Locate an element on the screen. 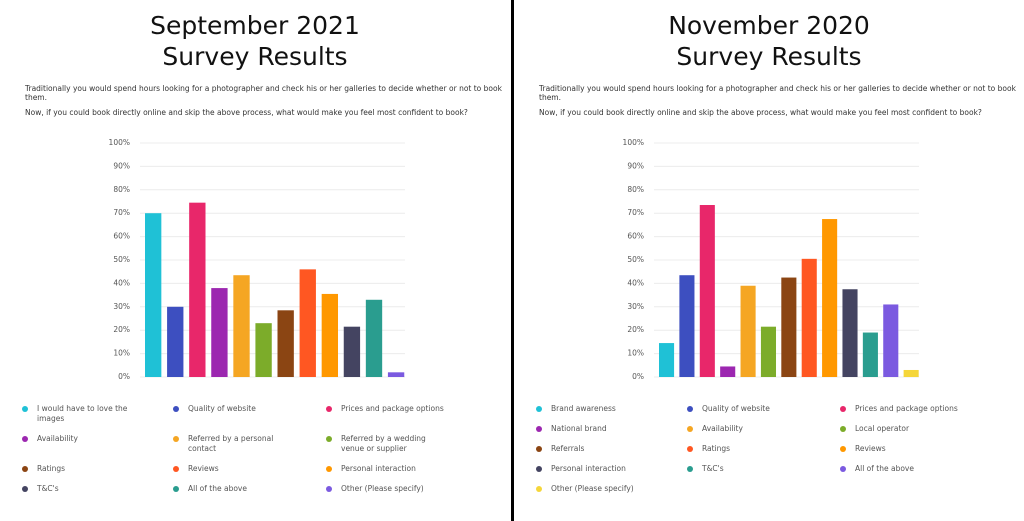 Image resolution: width=1024 pixels, height=521 pixels. legend-item: Other (Please specify) is located at coordinates (406, 489).